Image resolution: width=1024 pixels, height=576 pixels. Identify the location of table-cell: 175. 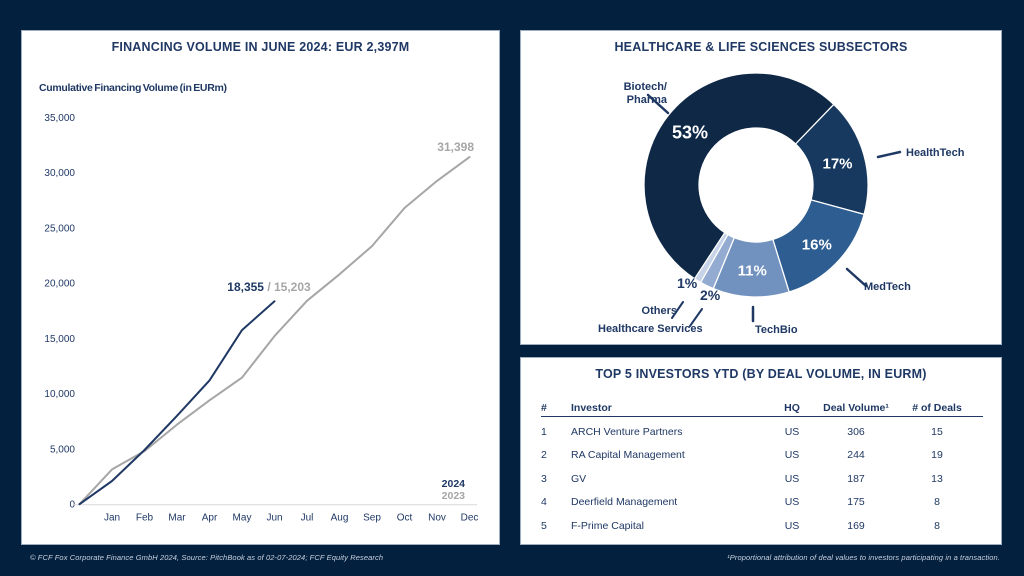
(856, 502).